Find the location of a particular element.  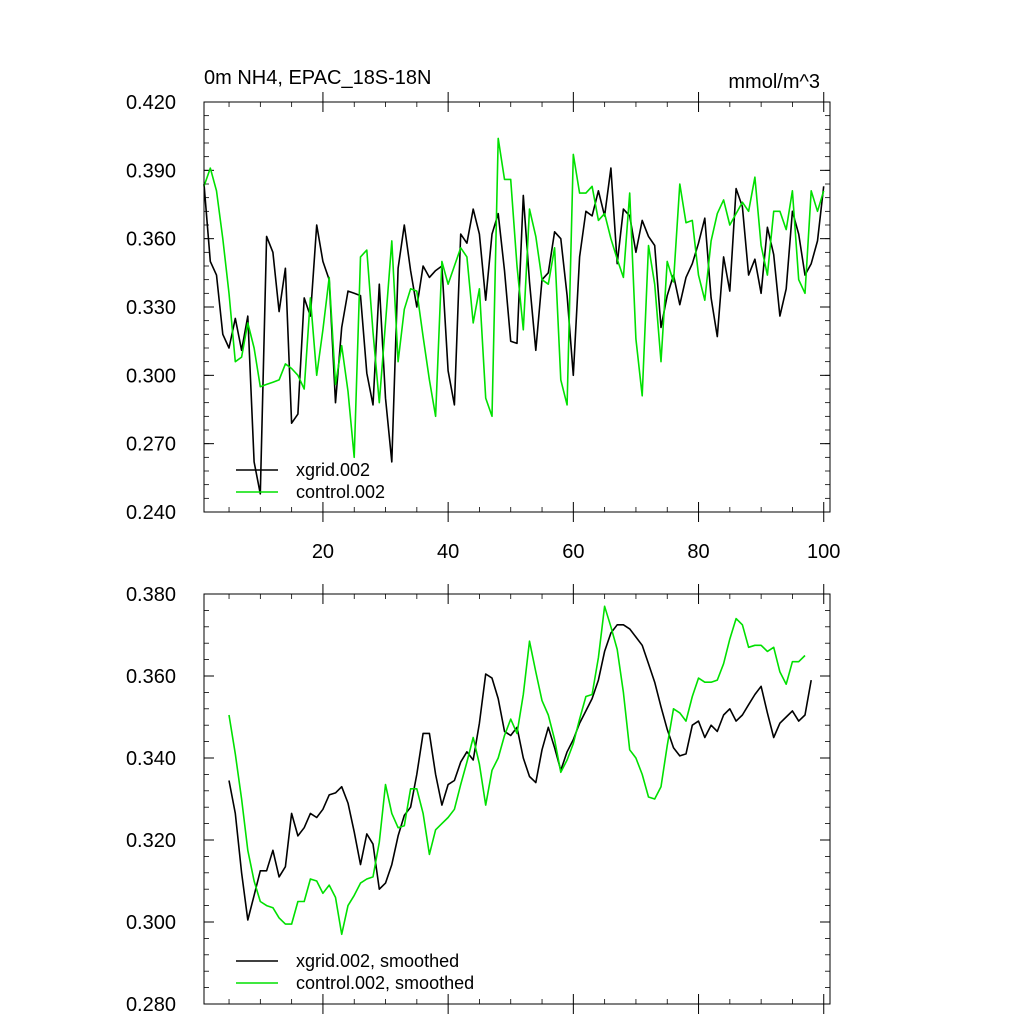

y-tick-label: 0.340 is located at coordinates (151, 759).